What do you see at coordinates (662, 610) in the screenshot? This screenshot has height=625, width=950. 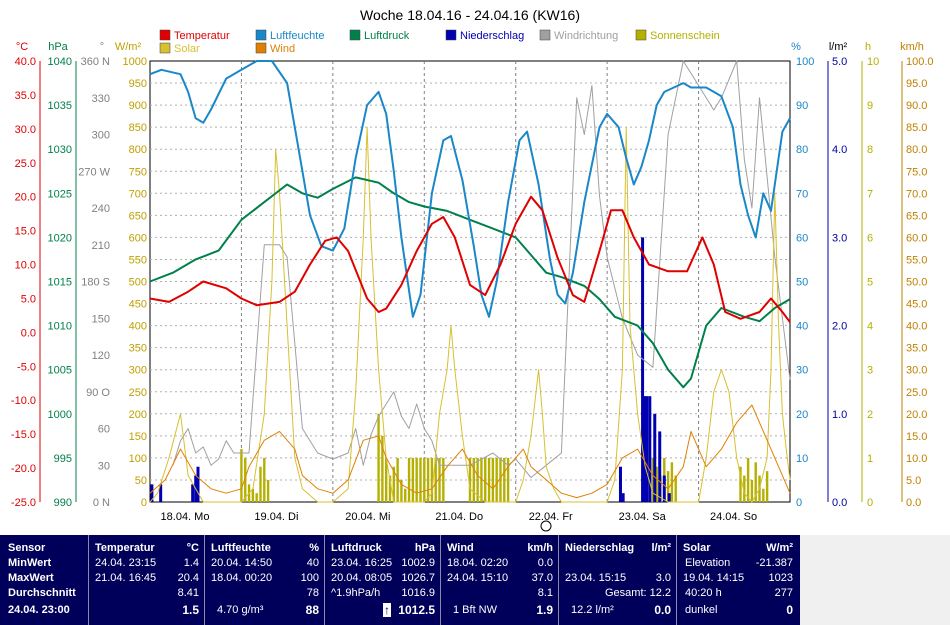 I see `rain-current-value: 0.0` at bounding box center [662, 610].